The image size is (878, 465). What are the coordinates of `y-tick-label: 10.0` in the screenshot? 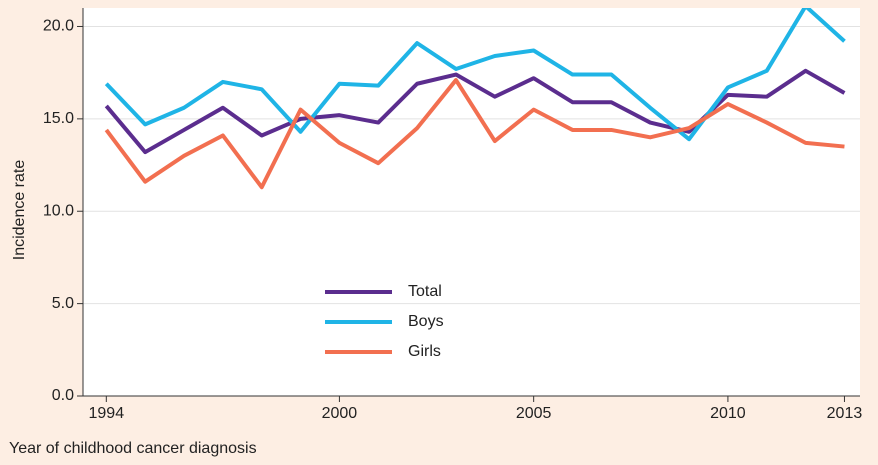 It's located at (58, 210).